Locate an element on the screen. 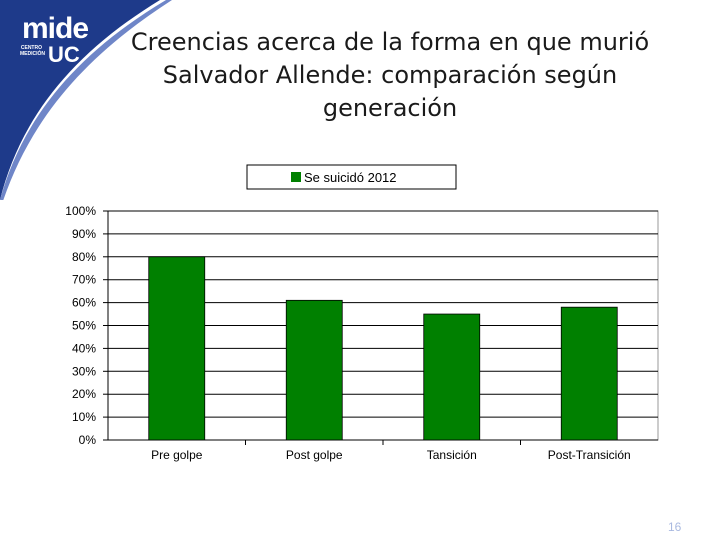 Image resolution: width=720 pixels, height=540 pixels. y-tick-label: 70% is located at coordinates (84, 280).